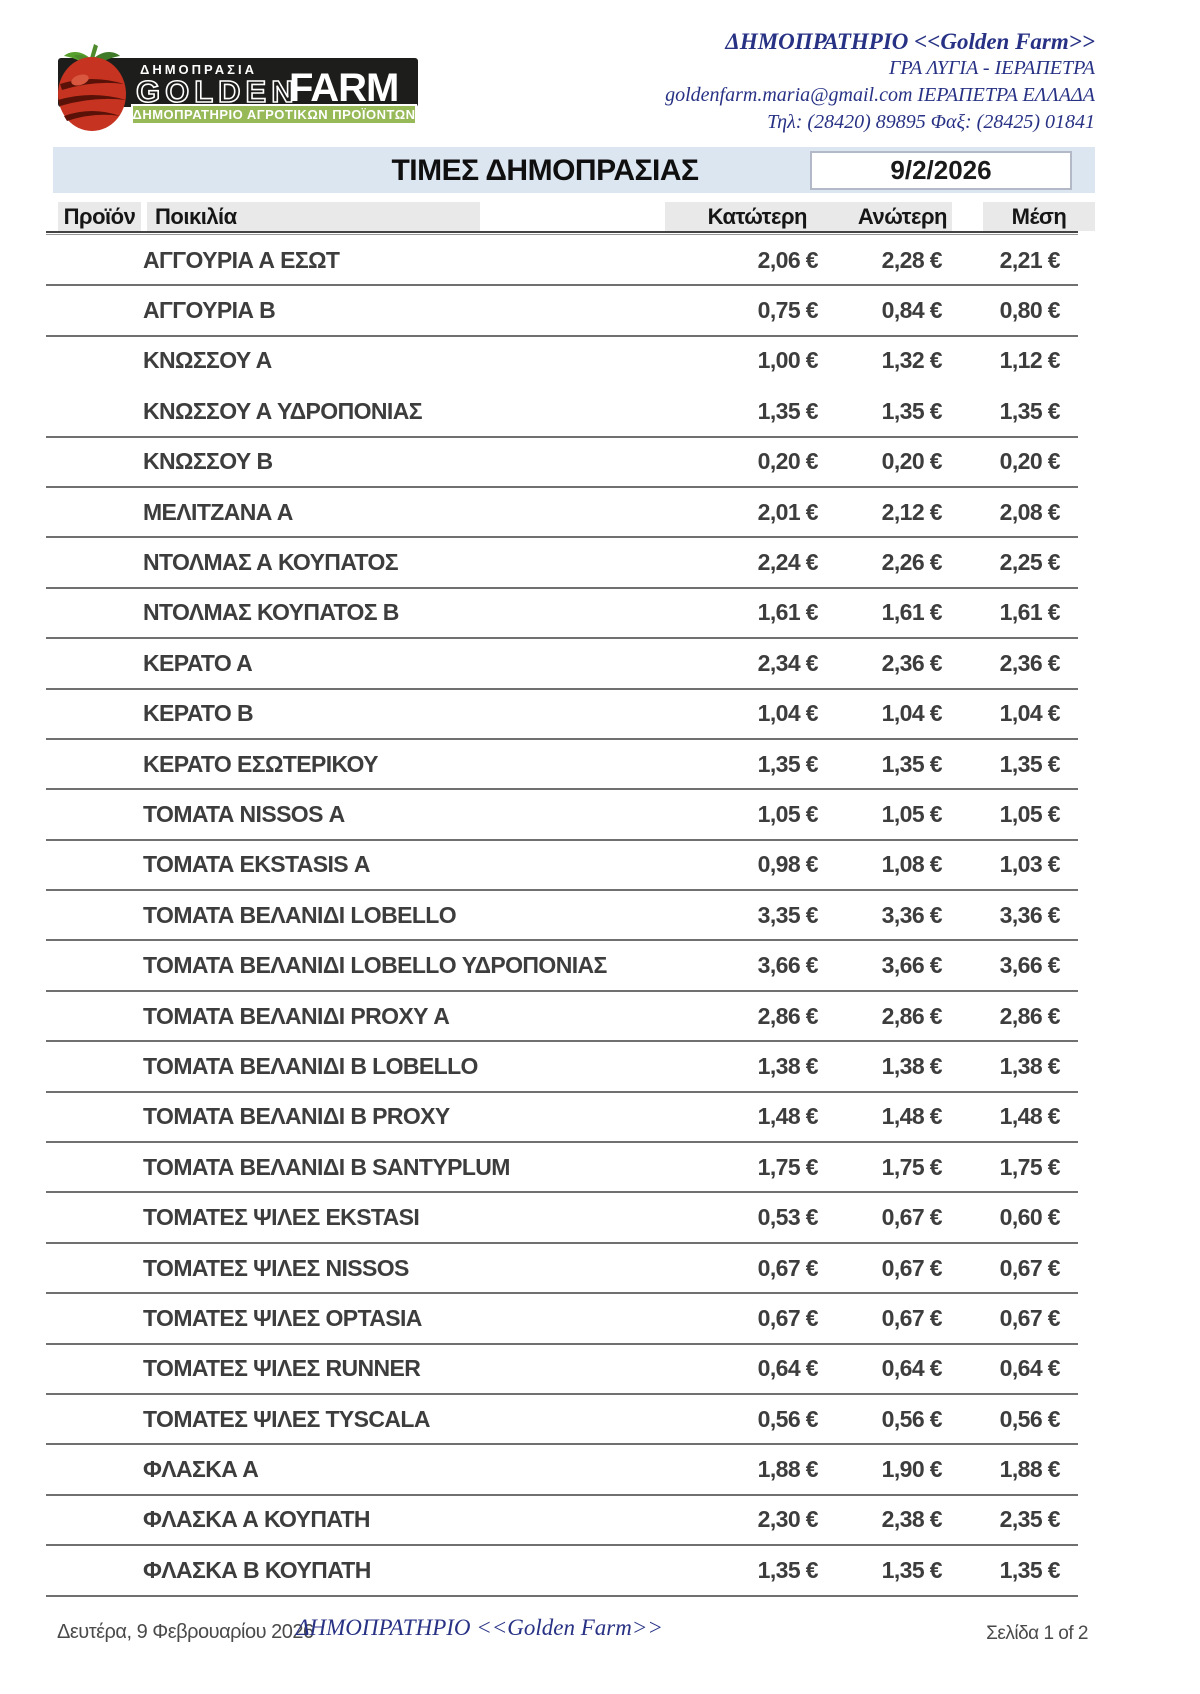 Image resolution: width=1200 pixels, height=1694 pixels. Describe the element at coordinates (209, 310) in the screenshot. I see `variety-cell: ΑΓΓΟΥΡΙΑ Β` at that location.